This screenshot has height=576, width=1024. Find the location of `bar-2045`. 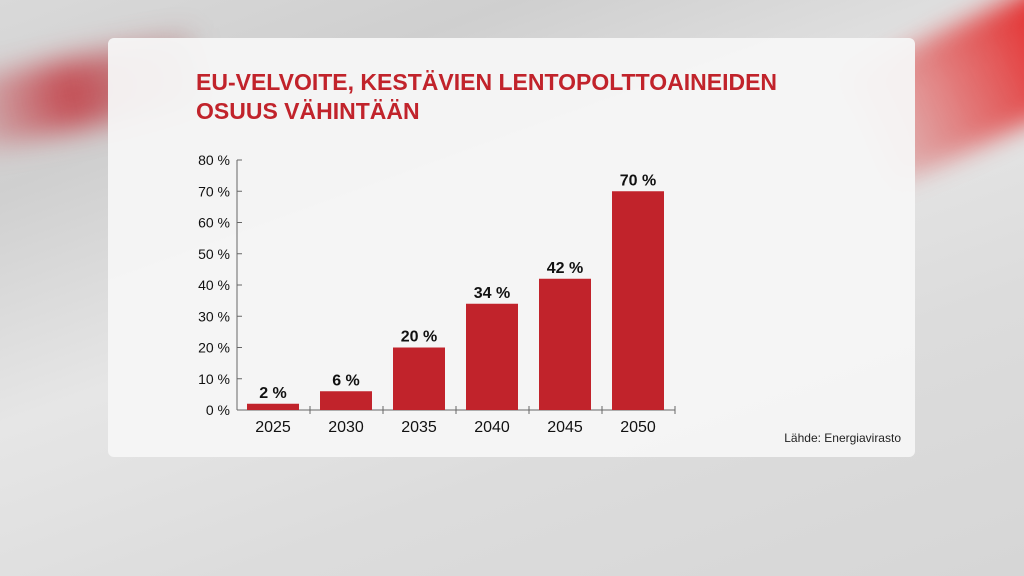

bar-2045 is located at coordinates (565, 344).